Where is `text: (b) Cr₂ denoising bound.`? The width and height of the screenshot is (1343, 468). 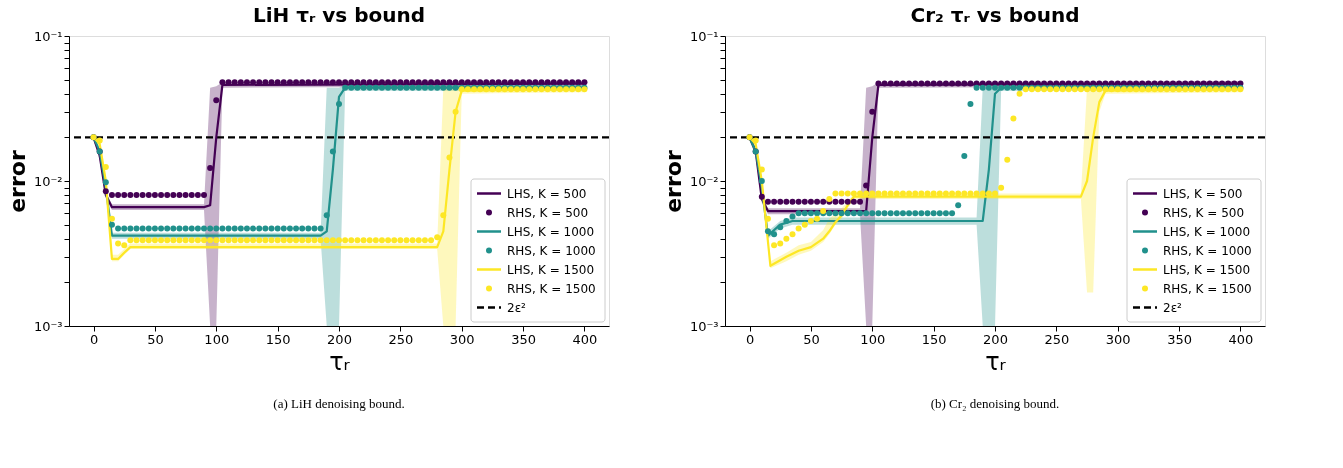 text: (b) Cr₂ denoising bound. is located at coordinates (995, 403).